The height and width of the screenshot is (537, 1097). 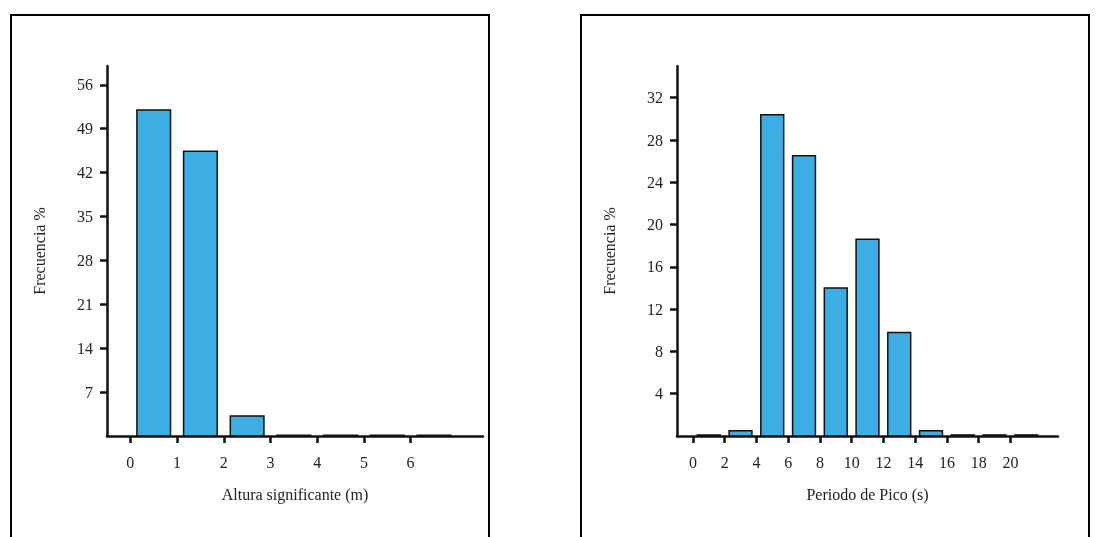 What do you see at coordinates (659, 351) in the screenshot?
I see `y-tick-label: 8` at bounding box center [659, 351].